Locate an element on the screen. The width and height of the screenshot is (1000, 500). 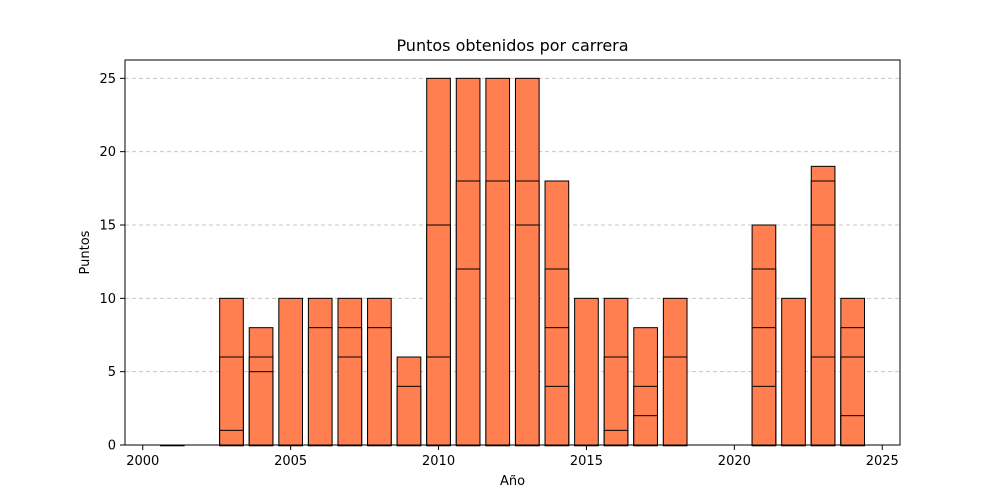
bar-2005 is located at coordinates (290, 371).